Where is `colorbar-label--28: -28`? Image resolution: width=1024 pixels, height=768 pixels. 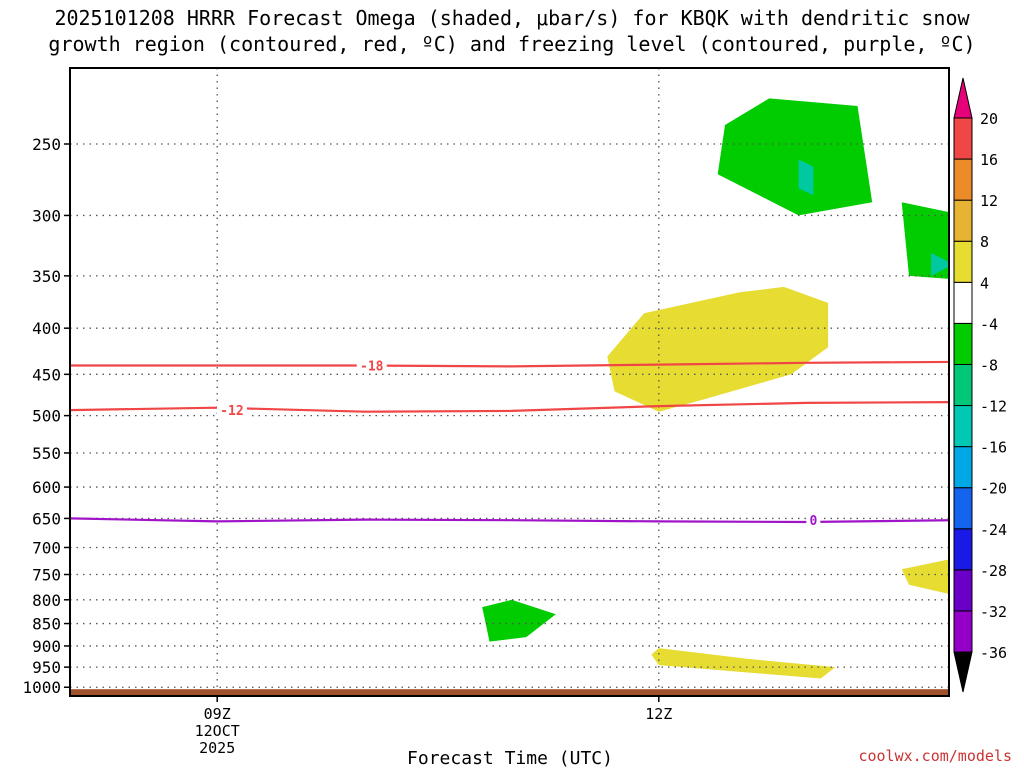
colorbar-label--28: -28 is located at coordinates (993, 571).